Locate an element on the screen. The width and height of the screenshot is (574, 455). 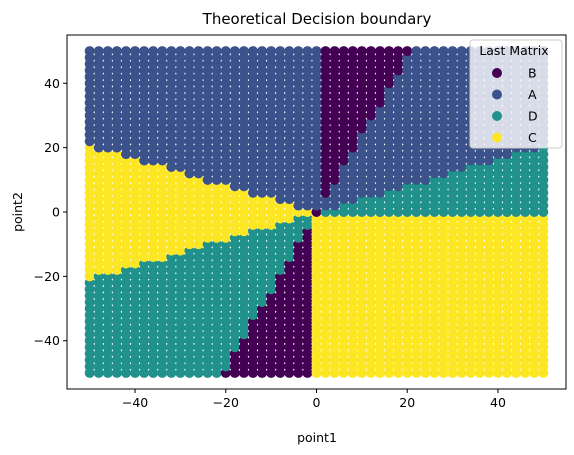
legend-label: C is located at coordinates (532, 137).